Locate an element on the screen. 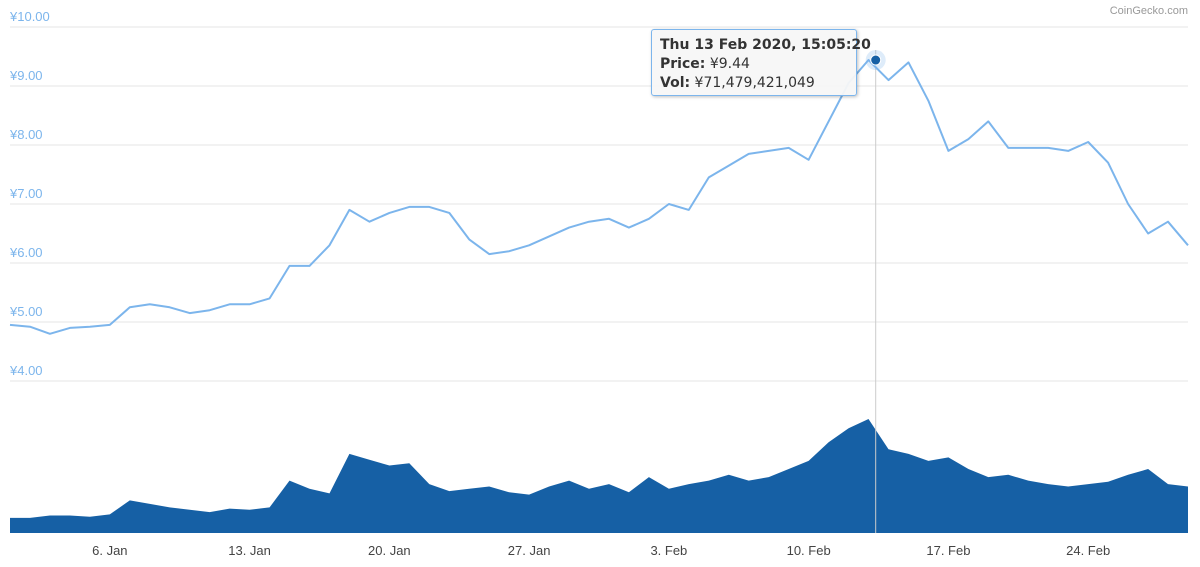  tooltip-price-key: Price: is located at coordinates (683, 64).